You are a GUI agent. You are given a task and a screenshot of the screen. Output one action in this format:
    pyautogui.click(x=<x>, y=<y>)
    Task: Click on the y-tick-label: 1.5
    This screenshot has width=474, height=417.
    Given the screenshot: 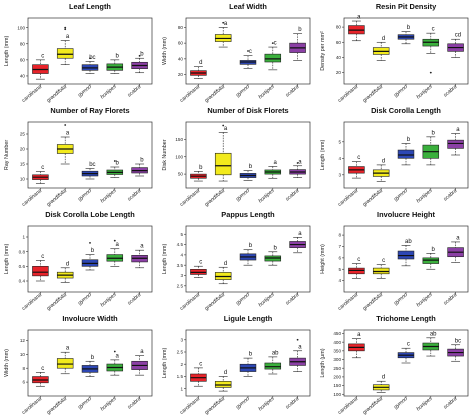 What is the action you would take?
    pyautogui.click(x=180, y=376)
    